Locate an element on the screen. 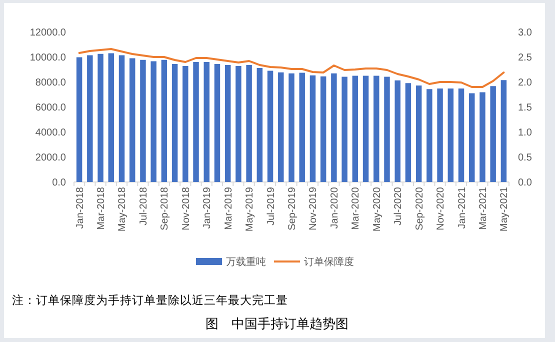 Image resolution: width=555 pixels, height=342 pixels. x-tick-label: Jul-2020 is located at coordinates (398, 206).